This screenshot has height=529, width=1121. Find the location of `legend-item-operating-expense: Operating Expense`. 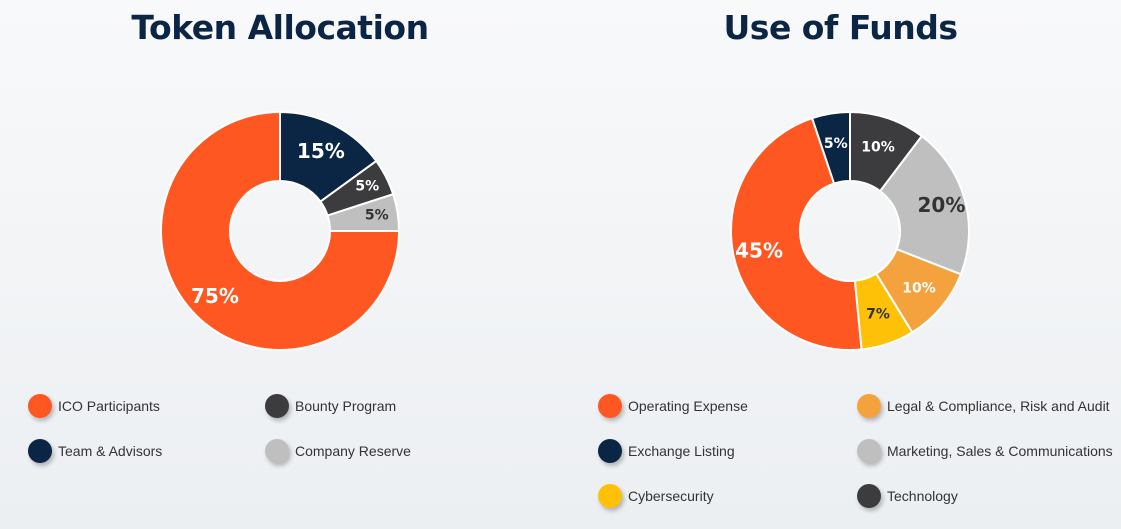

legend-item-operating-expense: Operating Expense is located at coordinates (673, 406).